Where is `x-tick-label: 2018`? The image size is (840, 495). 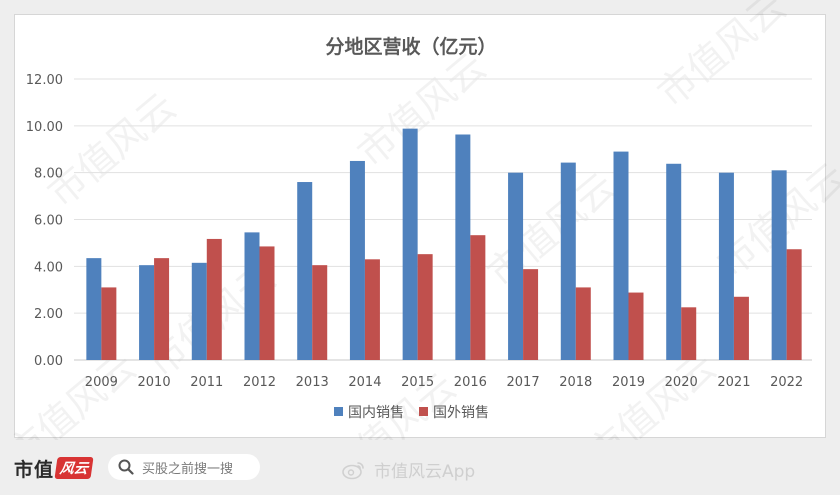 x-tick-label: 2018 is located at coordinates (575, 382).